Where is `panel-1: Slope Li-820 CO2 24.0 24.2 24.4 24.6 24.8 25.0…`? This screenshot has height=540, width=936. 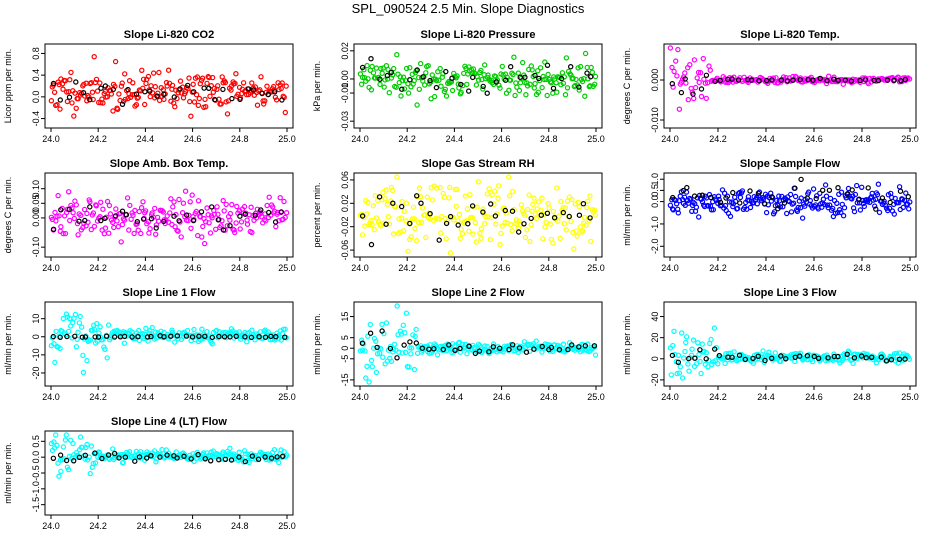
panel-1: Slope Li-820 CO2 24.0 24.2 24.4 24.6 24.8 25.0… is located at coordinates (149, 86).